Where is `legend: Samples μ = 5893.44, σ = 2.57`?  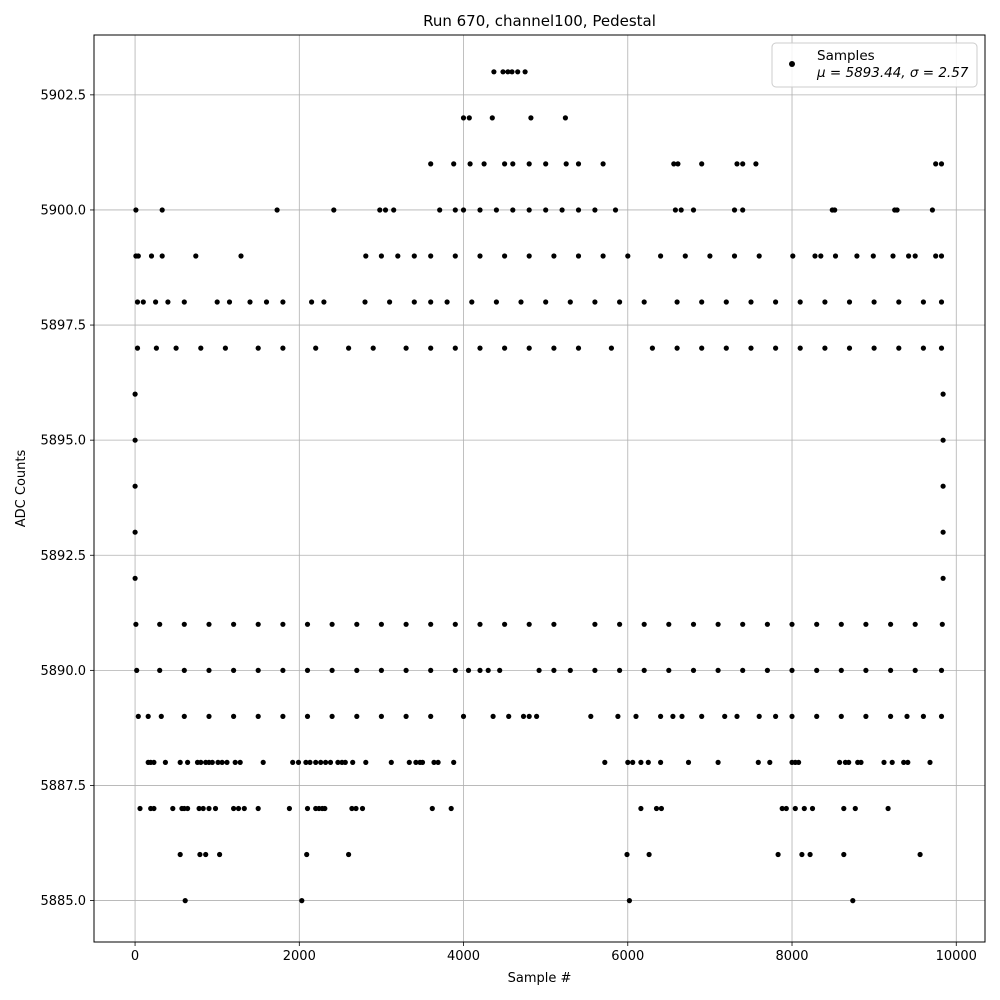
legend: Samples μ = 5893.44, σ = 2.57 is located at coordinates (874, 65).